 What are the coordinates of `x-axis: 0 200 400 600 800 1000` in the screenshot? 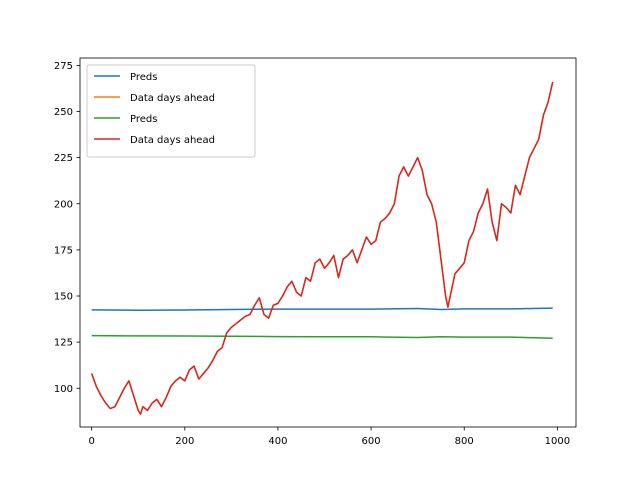 It's located at (329, 437).